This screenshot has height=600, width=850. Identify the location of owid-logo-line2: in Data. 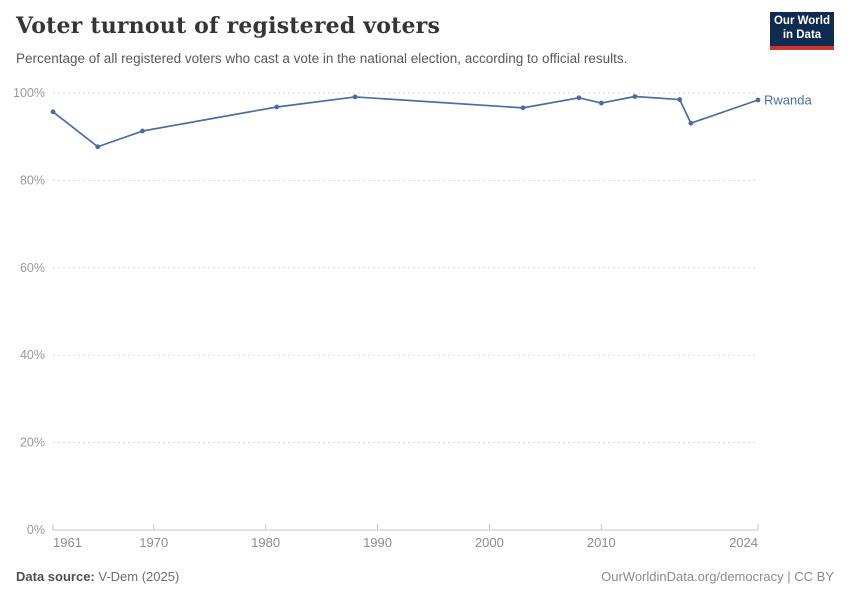
(802, 35).